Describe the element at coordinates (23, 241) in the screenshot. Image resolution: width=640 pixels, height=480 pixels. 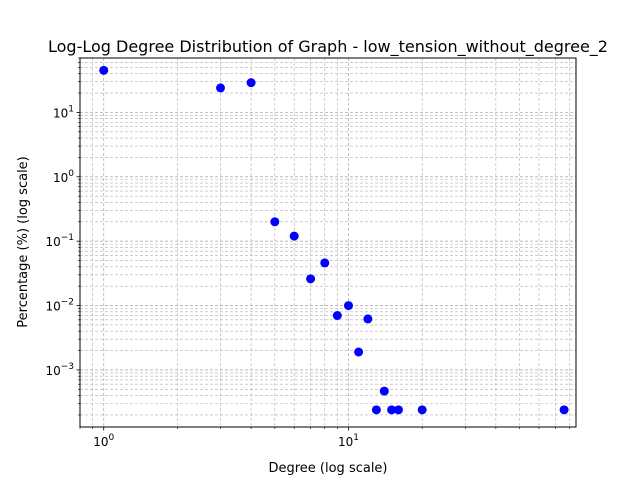
I see `y-axis-label: Percentage (%) (log scale)` at that location.